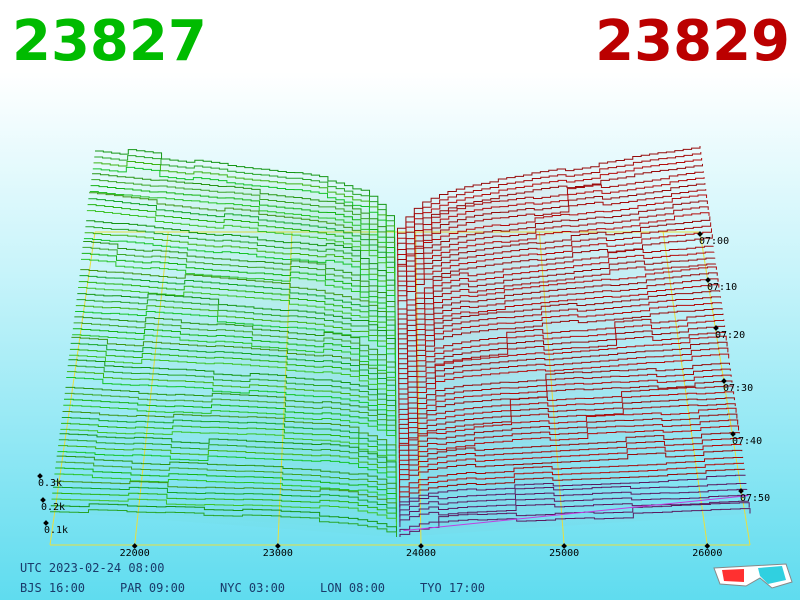 The height and width of the screenshot is (600, 800). What do you see at coordinates (135, 553) in the screenshot?
I see `price-label: 22000` at bounding box center [135, 553].